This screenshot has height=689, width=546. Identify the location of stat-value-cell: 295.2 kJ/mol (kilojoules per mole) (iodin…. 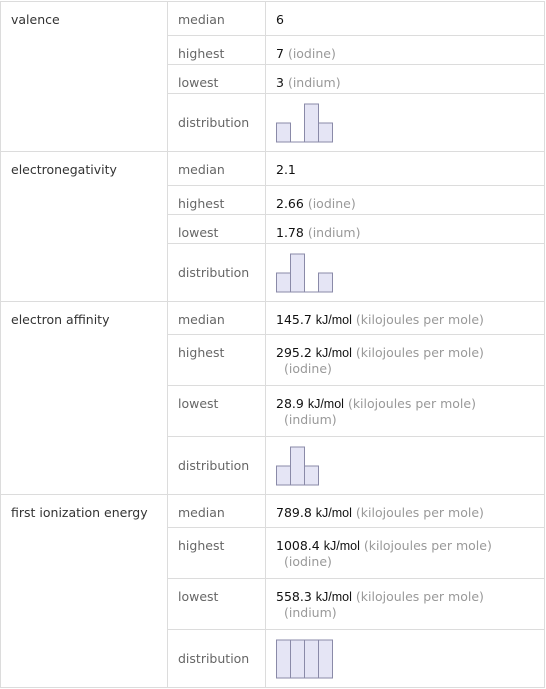
(405, 360).